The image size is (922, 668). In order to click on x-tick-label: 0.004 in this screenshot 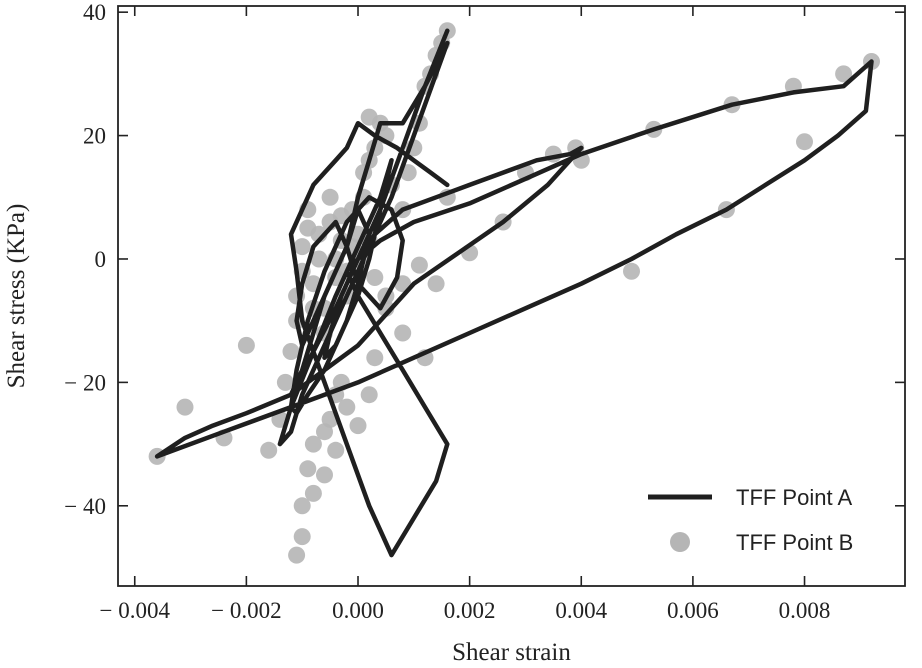, I will do `click(581, 610)`.